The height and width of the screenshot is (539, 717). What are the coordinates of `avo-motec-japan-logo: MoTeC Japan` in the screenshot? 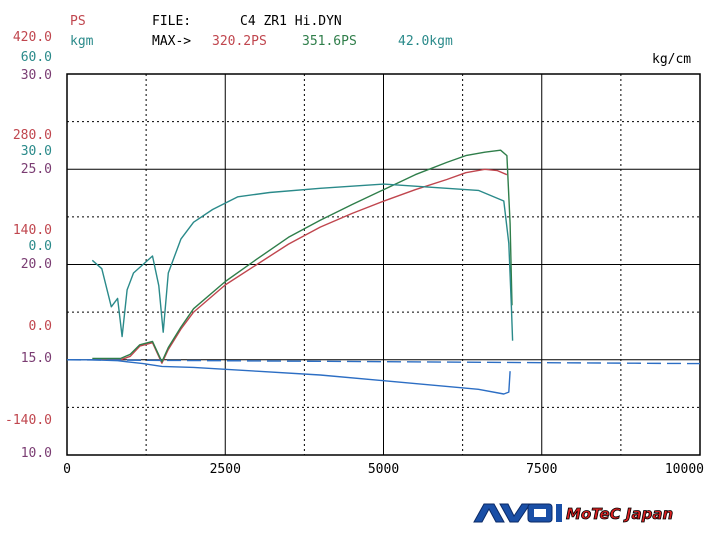 It's located at (573, 513).